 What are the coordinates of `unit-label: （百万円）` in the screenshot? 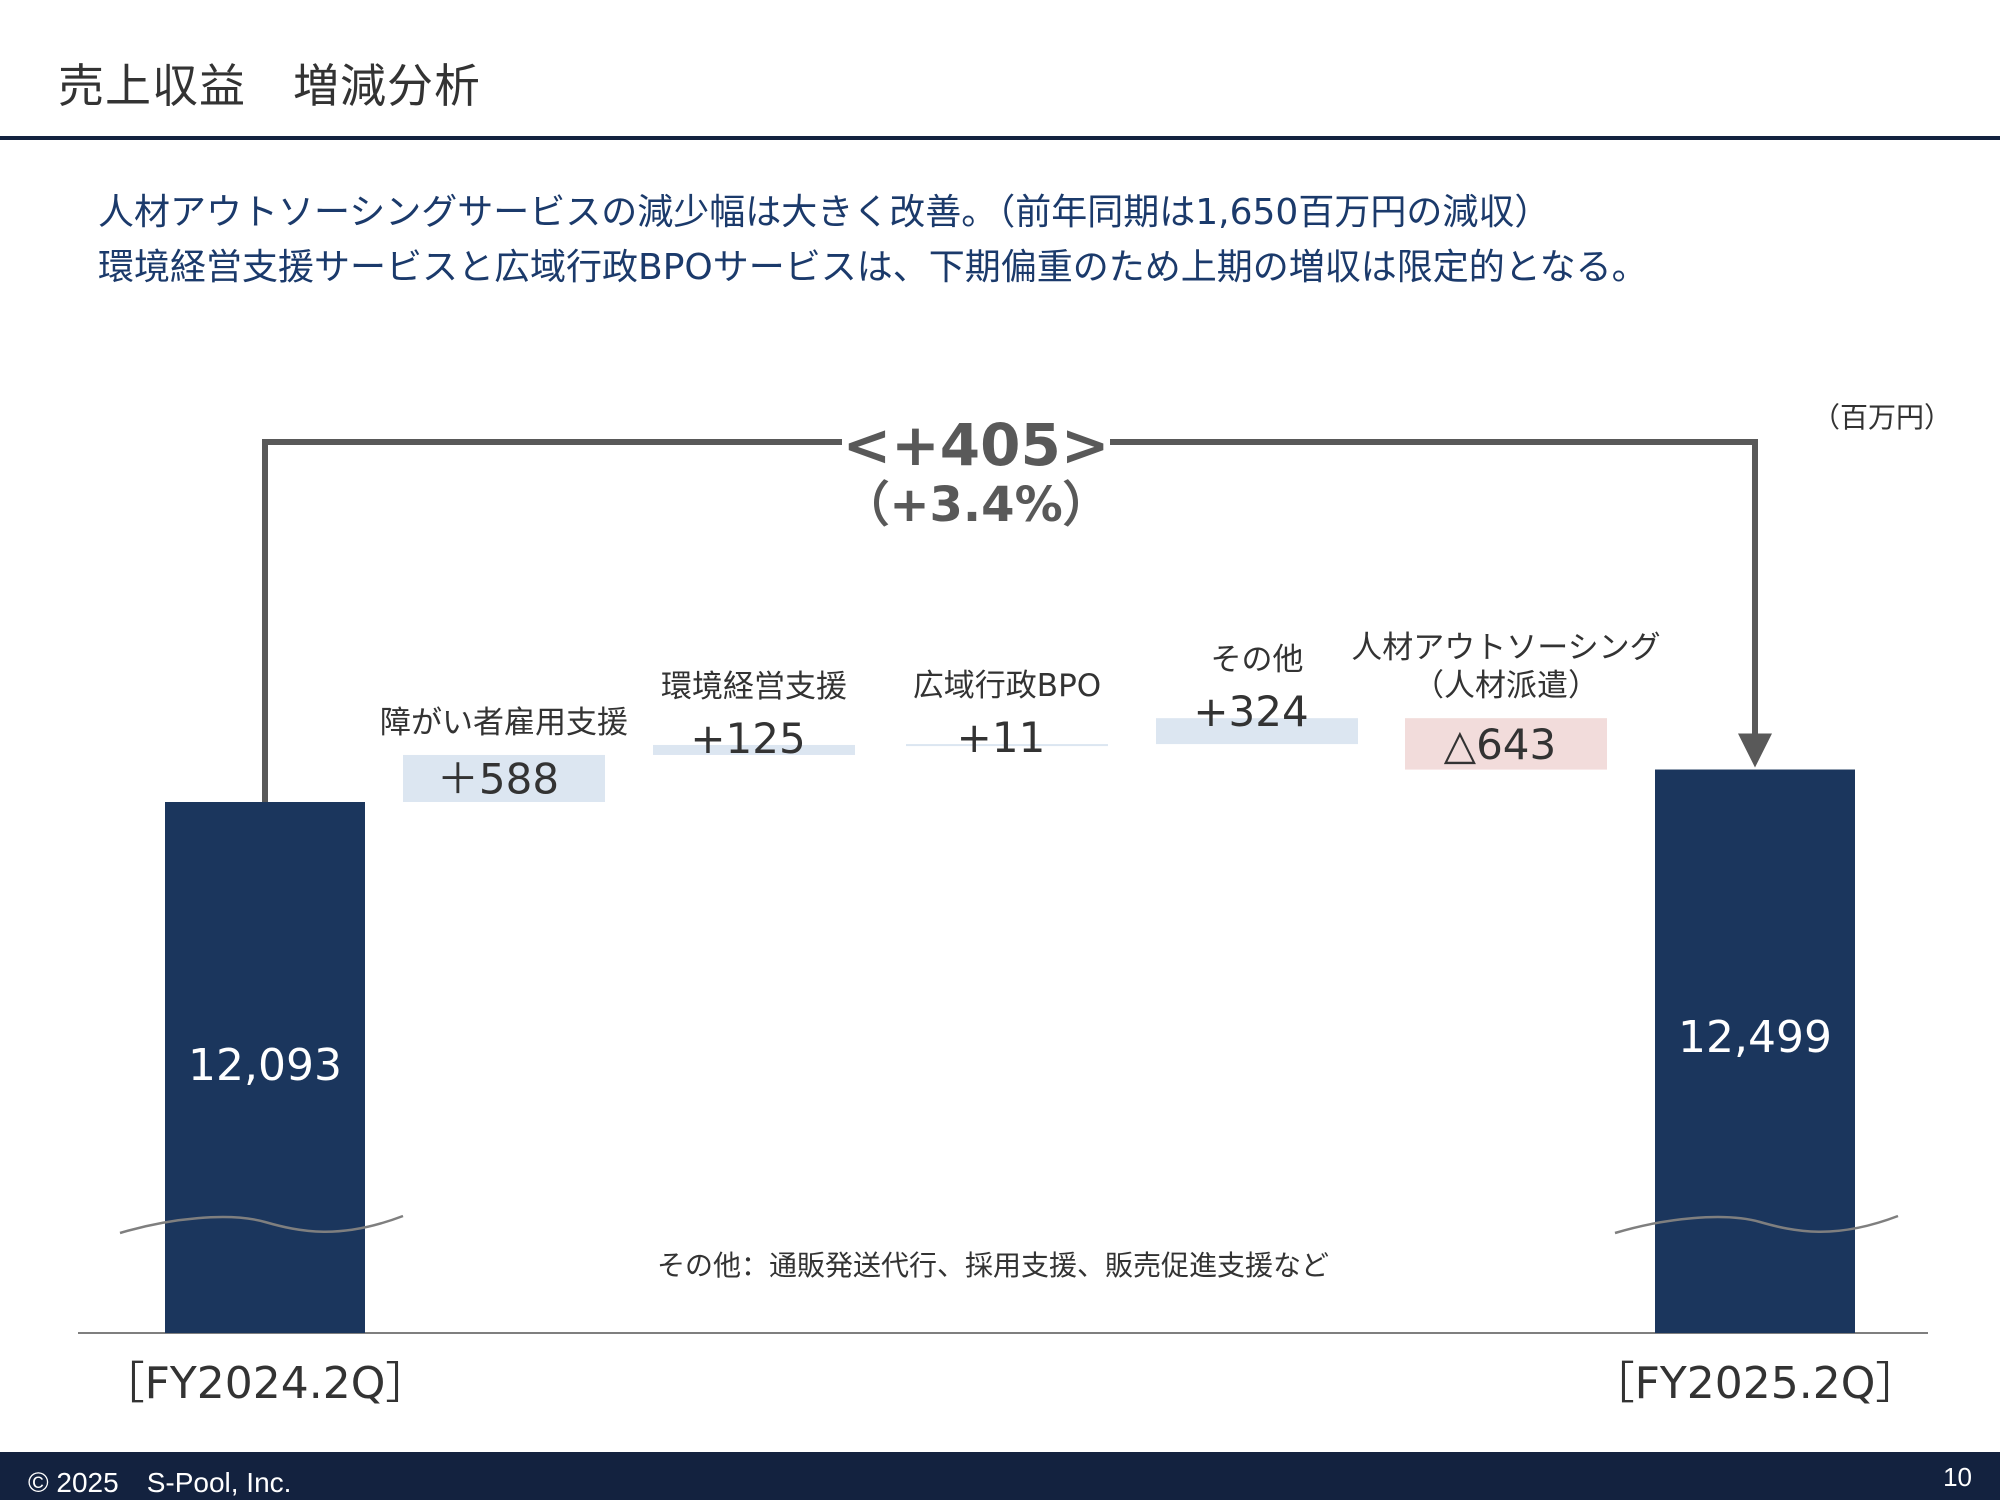 It's located at (1882, 417).